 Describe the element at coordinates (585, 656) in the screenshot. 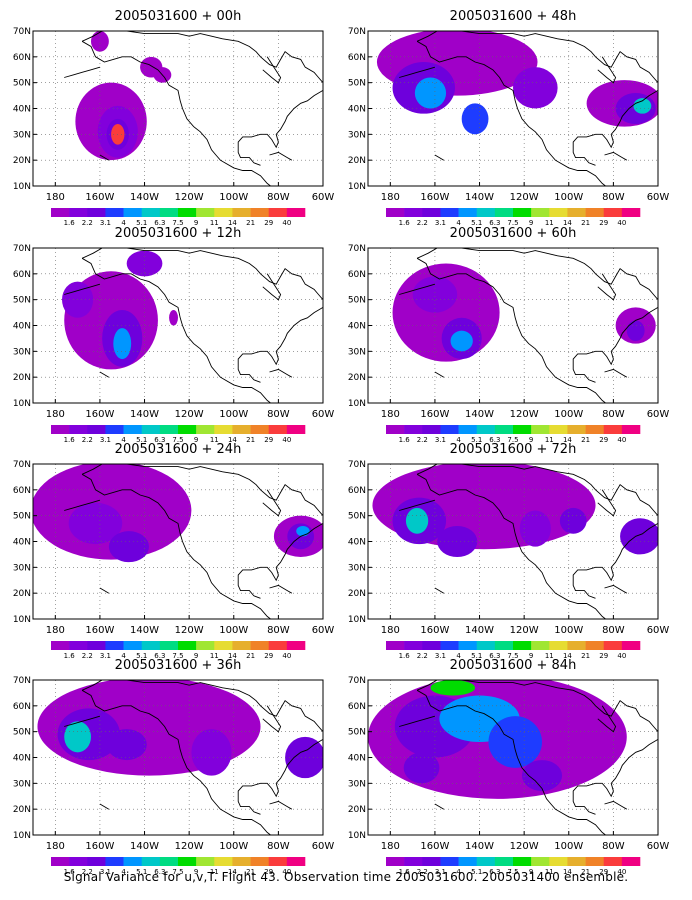

I see `colorbar-label: 21` at that location.